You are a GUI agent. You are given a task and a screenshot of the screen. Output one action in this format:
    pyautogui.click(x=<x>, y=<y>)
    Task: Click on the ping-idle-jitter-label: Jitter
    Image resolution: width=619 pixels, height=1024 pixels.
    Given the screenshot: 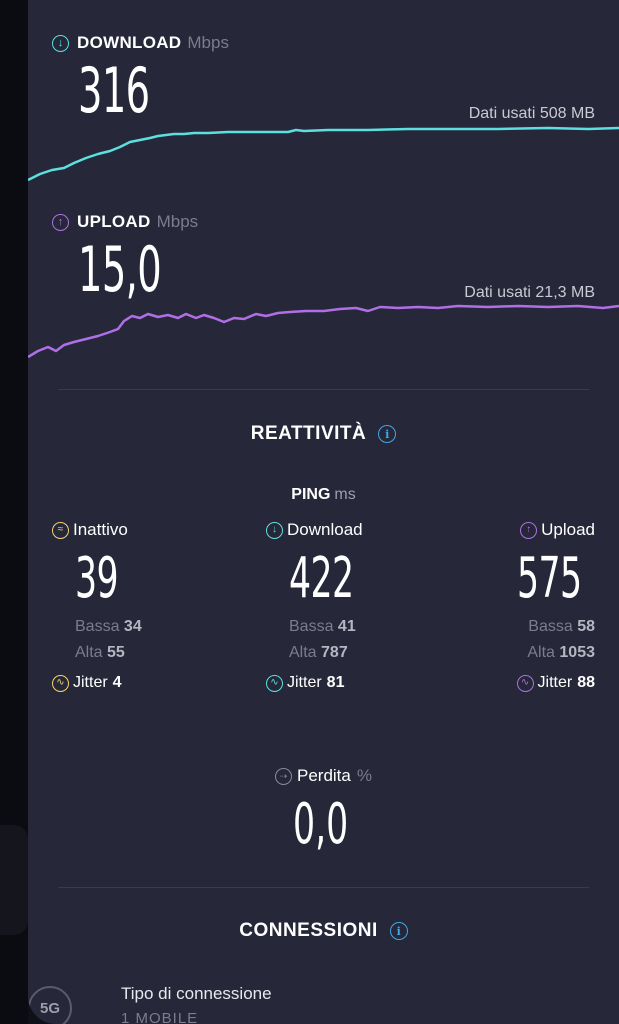 What is the action you would take?
    pyautogui.click(x=90, y=682)
    